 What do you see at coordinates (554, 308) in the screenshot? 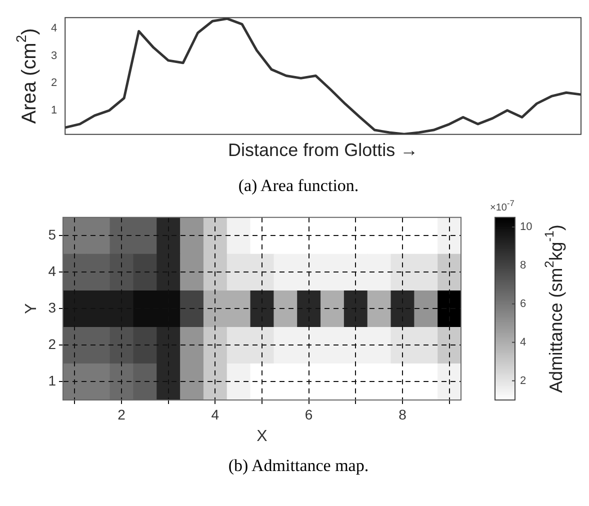
I see `color-bar-title: Admittance (sm2kg-1)` at bounding box center [554, 308].